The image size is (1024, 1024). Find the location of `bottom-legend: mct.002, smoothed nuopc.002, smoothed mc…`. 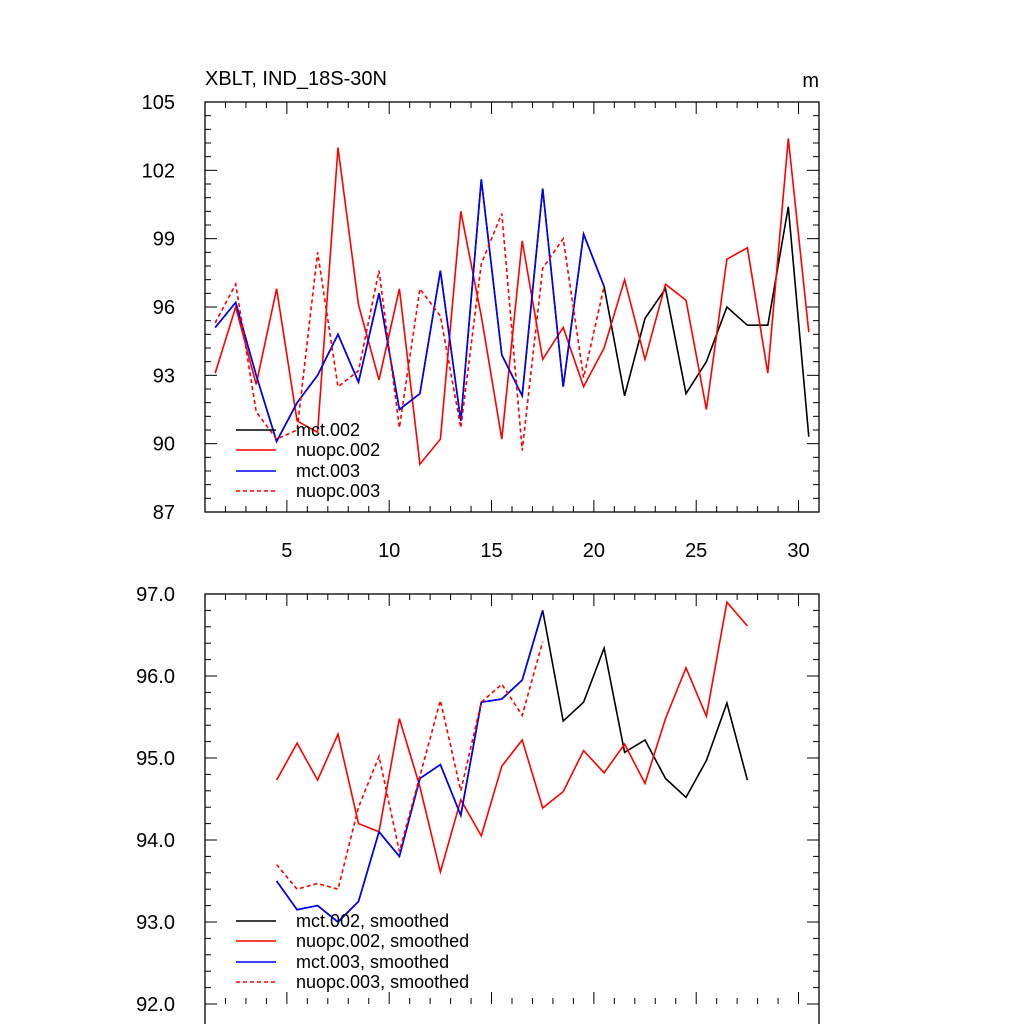

bottom-legend: mct.002, smoothed nuopc.002, smoothed mc… is located at coordinates (352, 951).